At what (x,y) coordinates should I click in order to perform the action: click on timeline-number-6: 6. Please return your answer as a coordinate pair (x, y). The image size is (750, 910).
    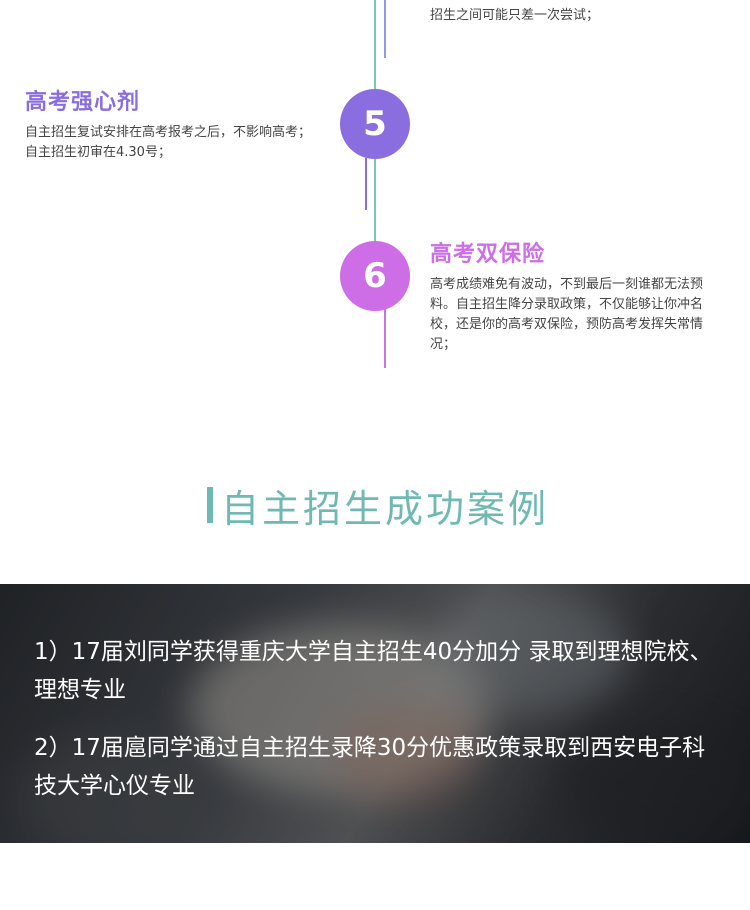
    Looking at the image, I should click on (375, 276).